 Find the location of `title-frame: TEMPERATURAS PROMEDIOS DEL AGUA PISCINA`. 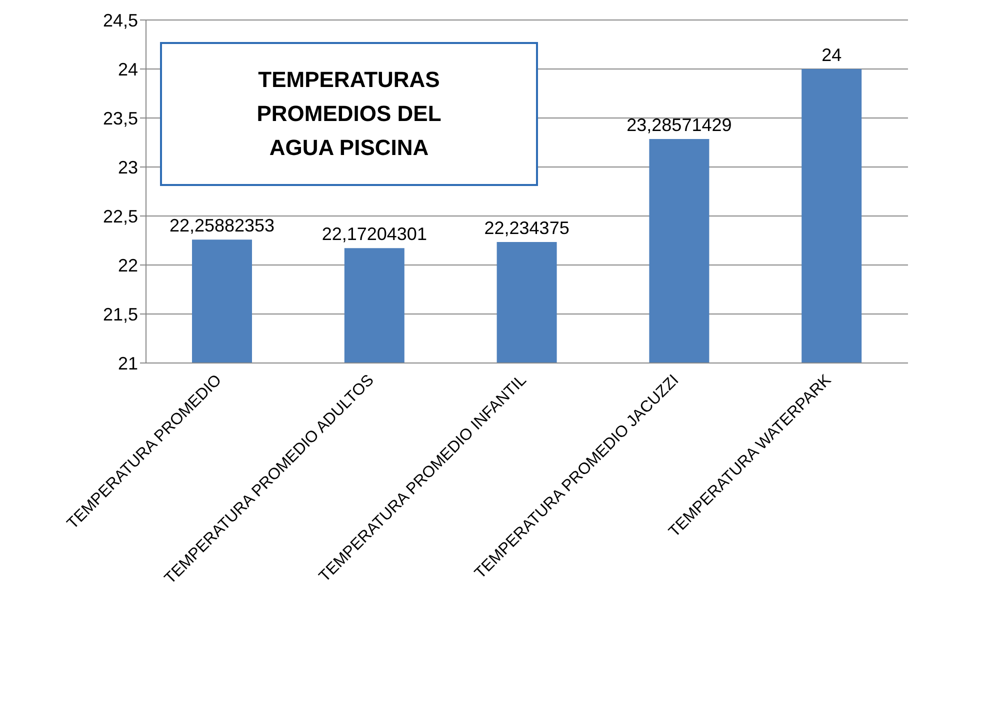

title-frame: TEMPERATURAS PROMEDIOS DEL AGUA PISCINA is located at coordinates (349, 114).